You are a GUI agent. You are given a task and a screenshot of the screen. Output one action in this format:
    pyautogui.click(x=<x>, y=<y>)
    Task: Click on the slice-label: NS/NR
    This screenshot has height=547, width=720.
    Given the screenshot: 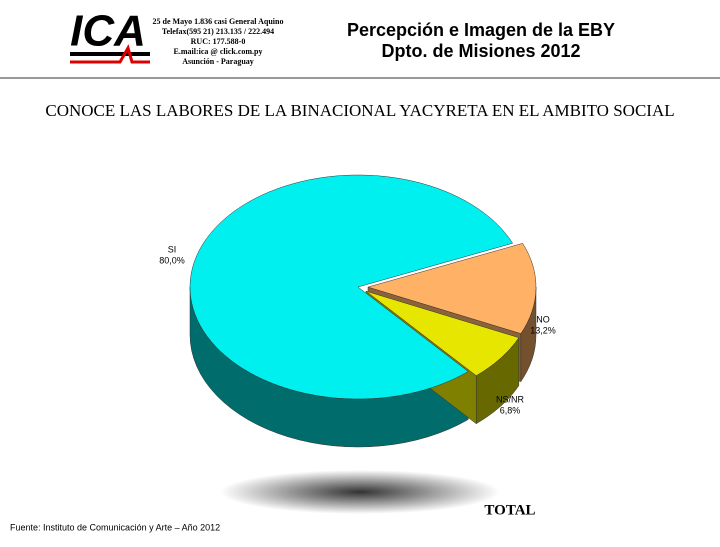 What is the action you would take?
    pyautogui.click(x=510, y=399)
    